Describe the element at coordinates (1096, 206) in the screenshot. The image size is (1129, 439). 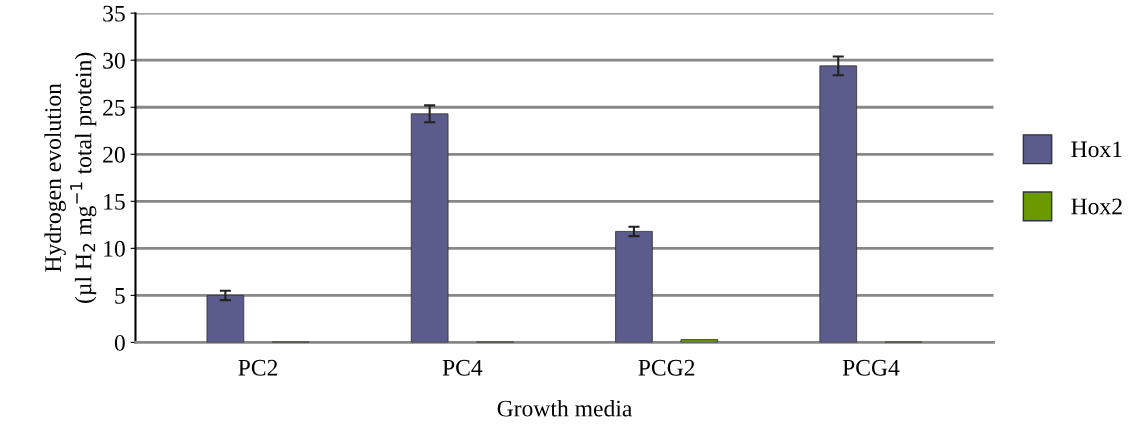
I see `legend-label: Hox2` at that location.